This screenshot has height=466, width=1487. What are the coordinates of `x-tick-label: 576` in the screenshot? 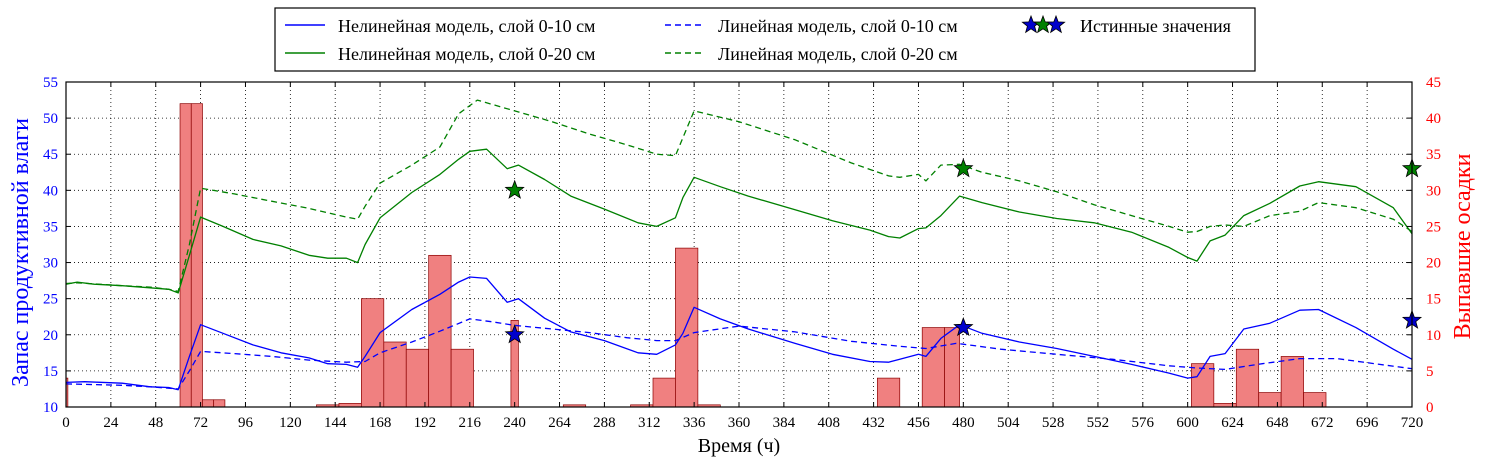 It's located at (1143, 423).